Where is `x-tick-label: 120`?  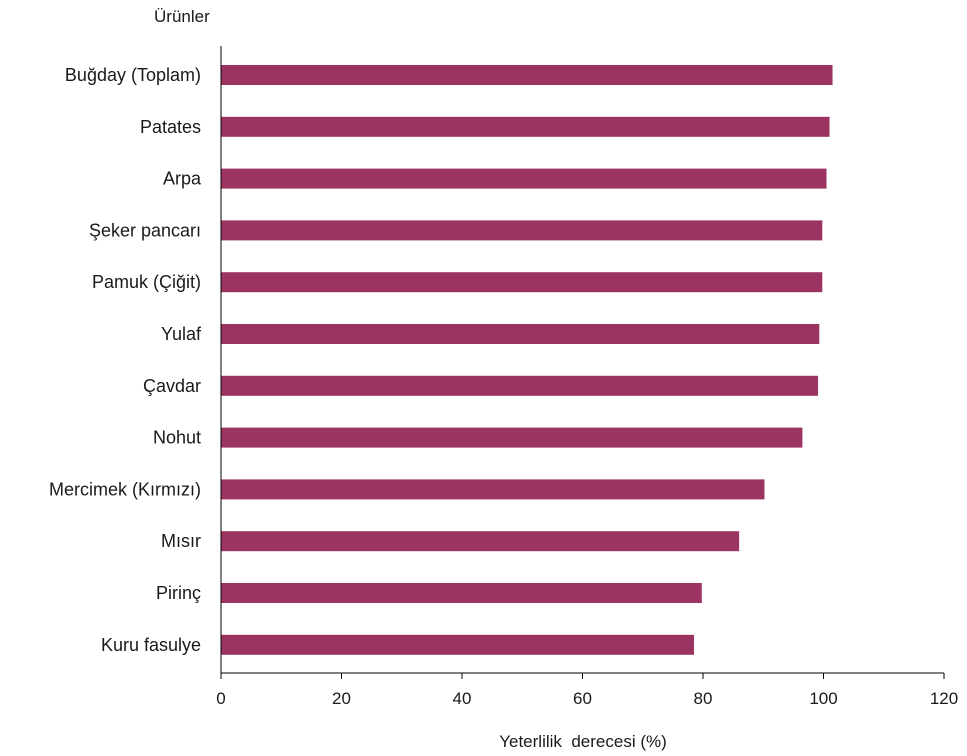
x-tick-label: 120 is located at coordinates (944, 698).